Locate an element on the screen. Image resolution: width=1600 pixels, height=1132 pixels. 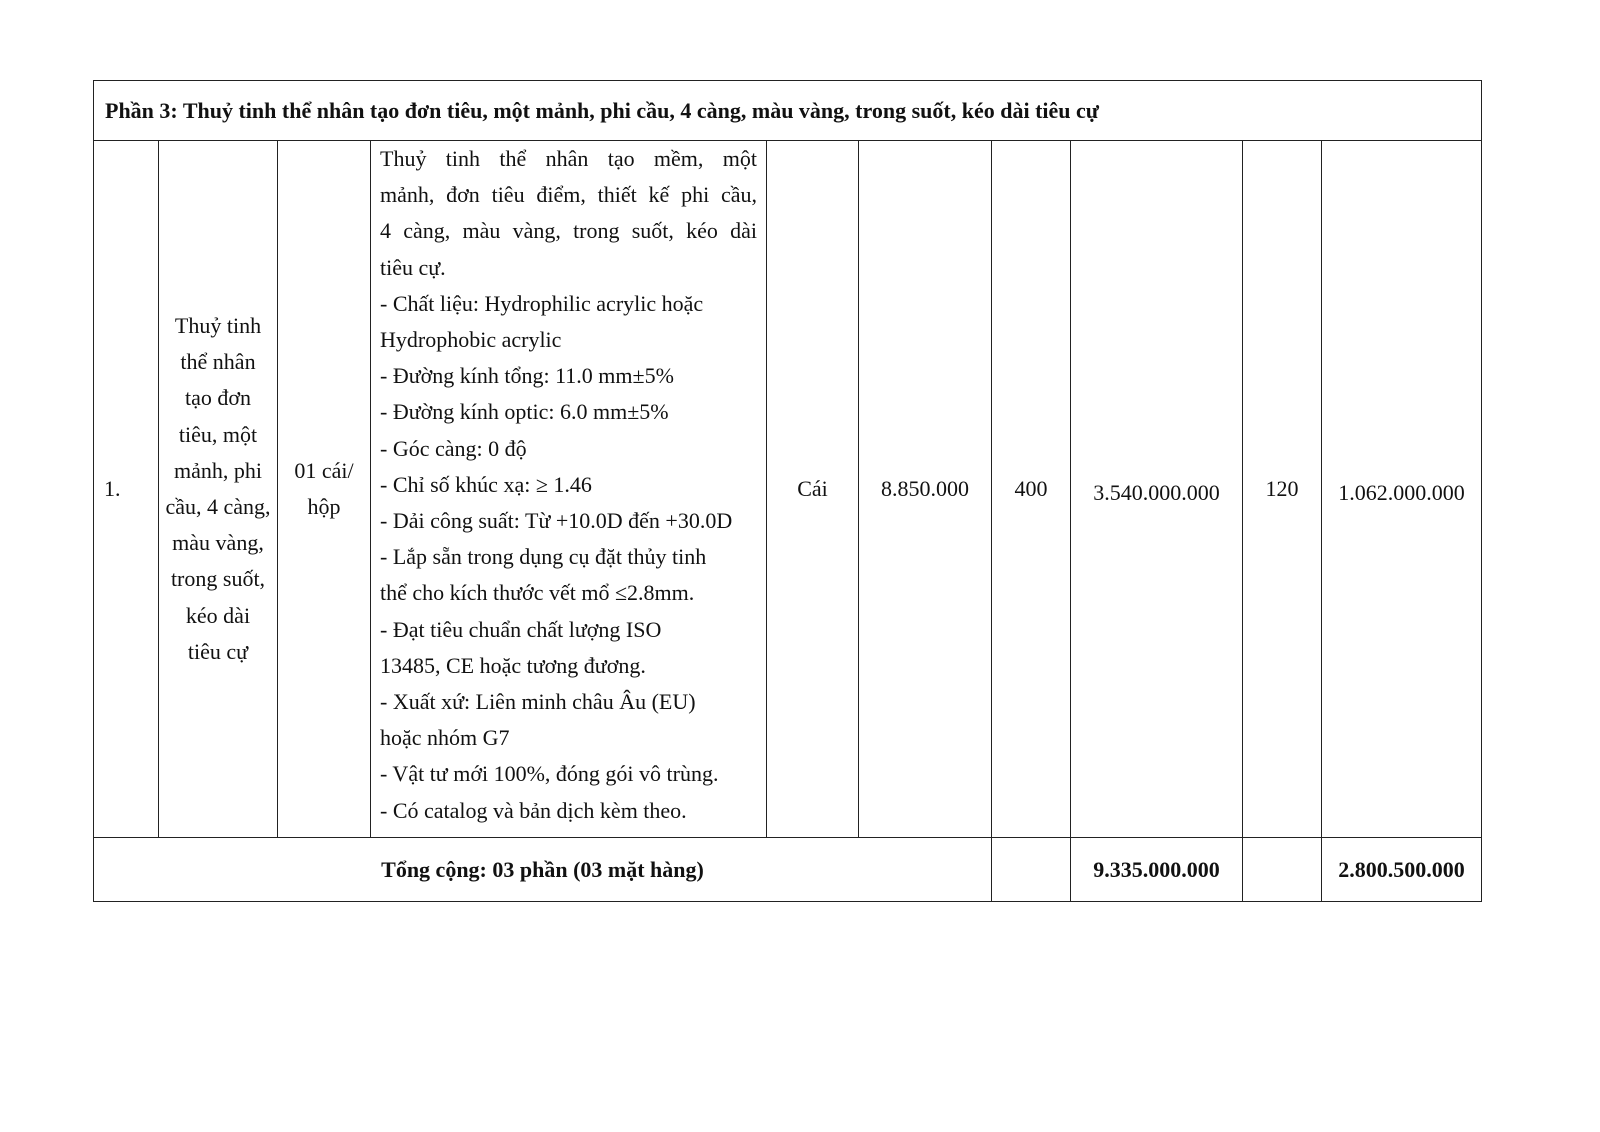
text-line: tiêu cự. is located at coordinates (413, 267).